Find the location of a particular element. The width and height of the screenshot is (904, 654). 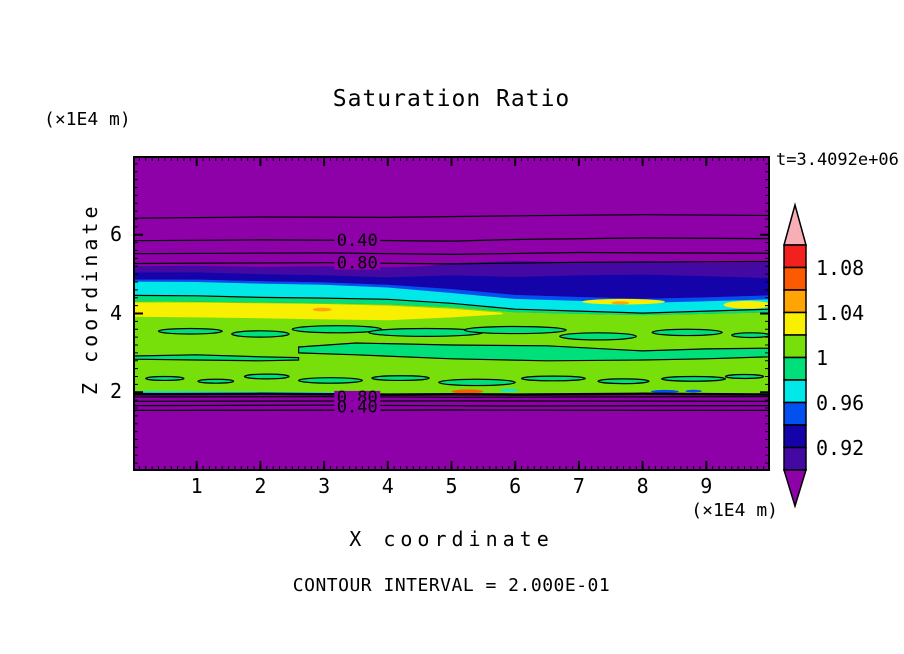

colorbar-segment-1.02 is located at coordinates (795, 323).